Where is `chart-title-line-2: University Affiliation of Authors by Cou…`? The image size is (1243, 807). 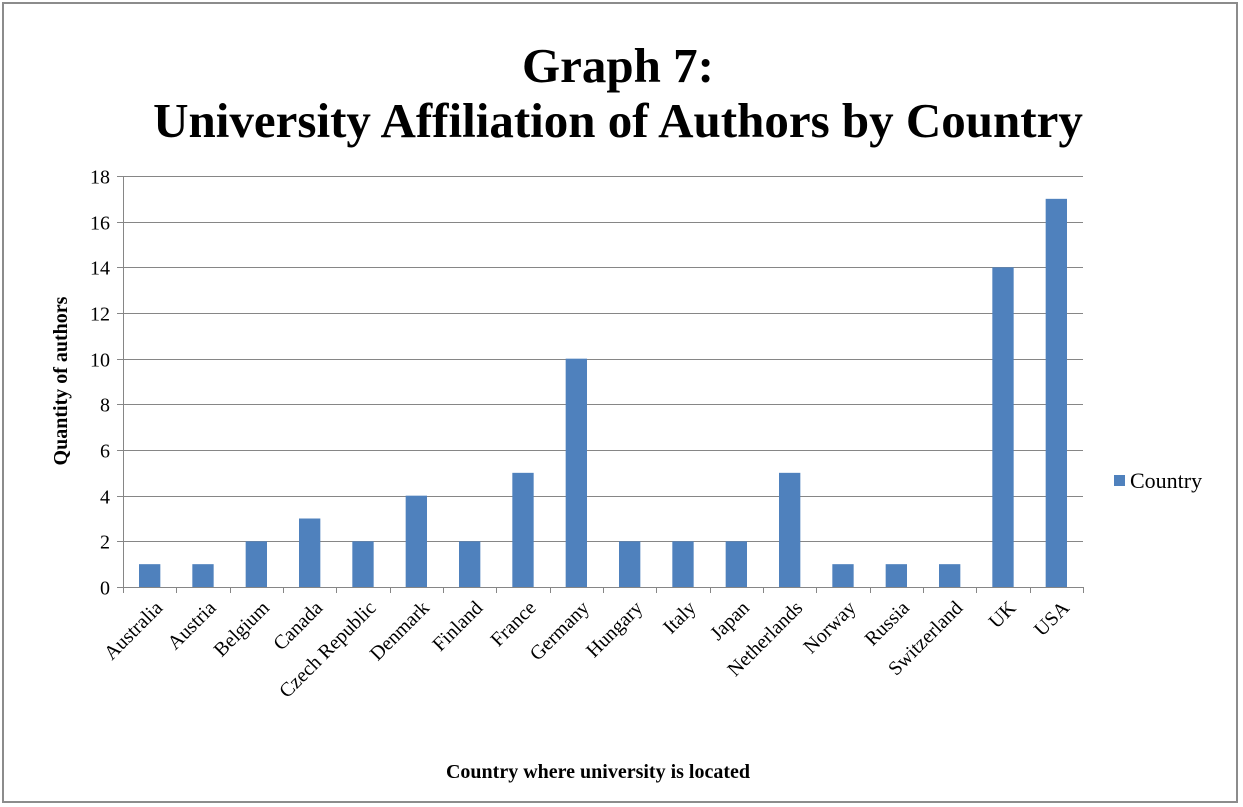 chart-title-line-2: University Affiliation of Authors by Cou… is located at coordinates (618, 120).